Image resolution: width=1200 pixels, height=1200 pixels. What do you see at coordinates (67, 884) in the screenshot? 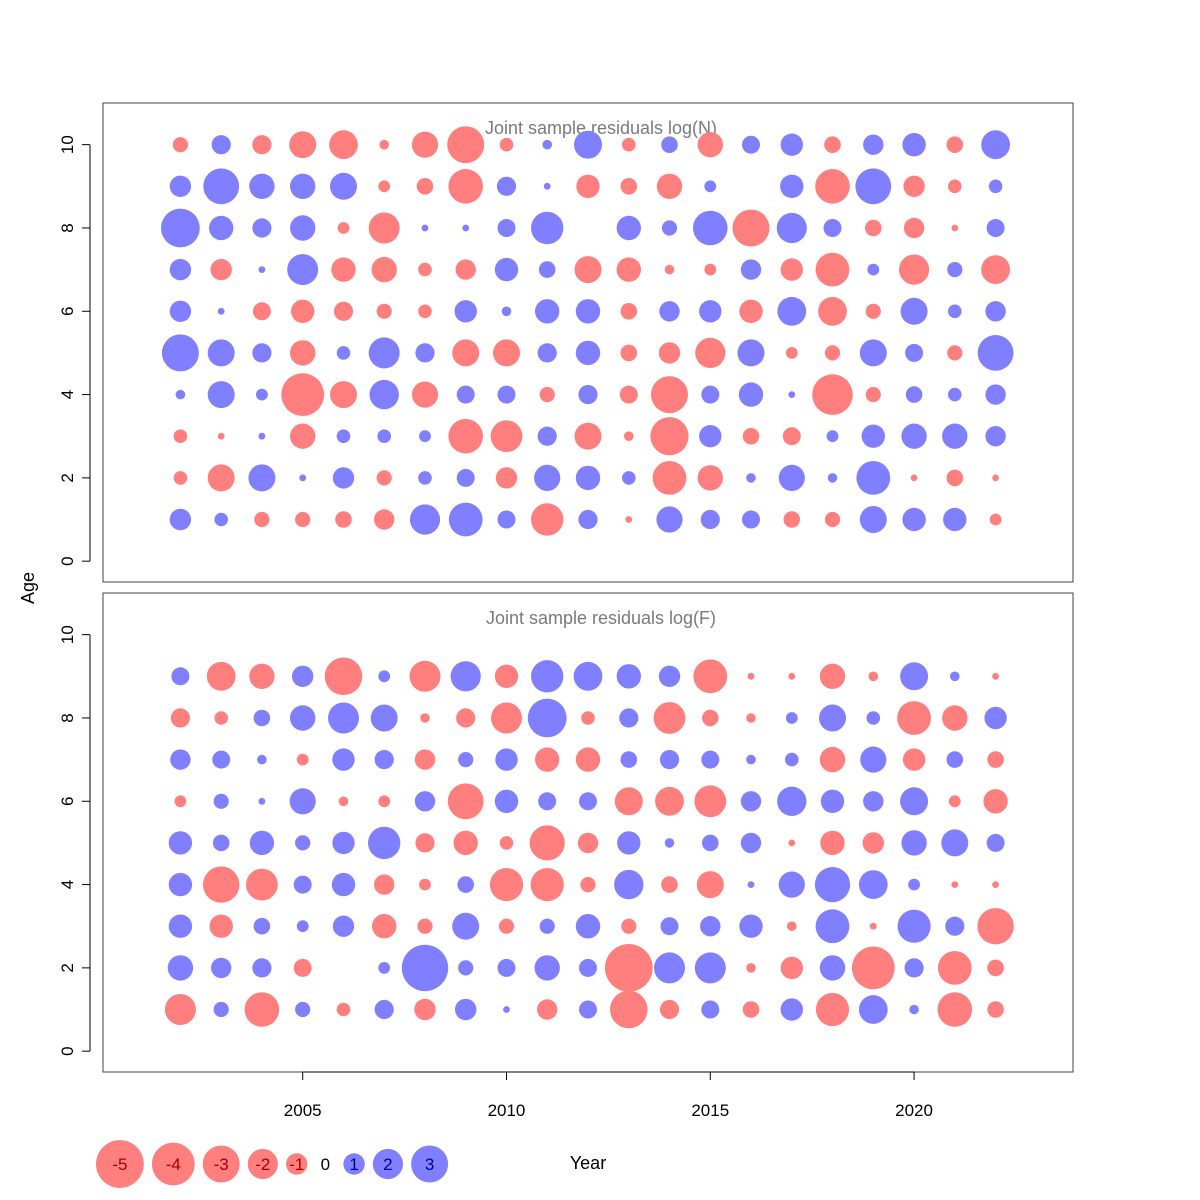
I see `y-tick-label: 4` at bounding box center [67, 884].